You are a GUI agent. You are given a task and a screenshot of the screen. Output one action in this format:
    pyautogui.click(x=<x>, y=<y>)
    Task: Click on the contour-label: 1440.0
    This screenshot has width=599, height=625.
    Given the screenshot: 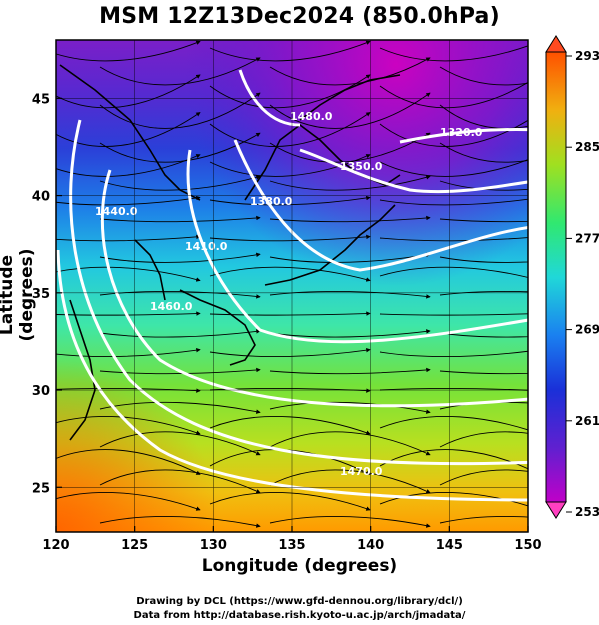 What is the action you would take?
    pyautogui.click(x=116, y=211)
    